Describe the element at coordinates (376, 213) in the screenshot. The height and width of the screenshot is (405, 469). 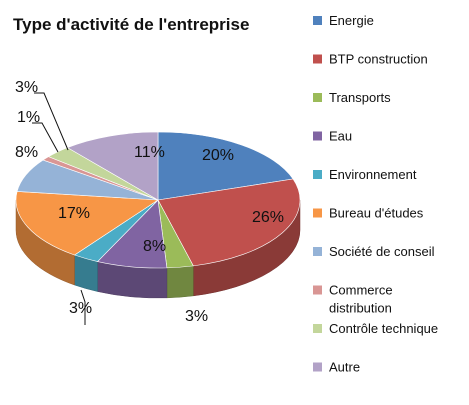
I see `legend-label: Bureau d'études` at that location.